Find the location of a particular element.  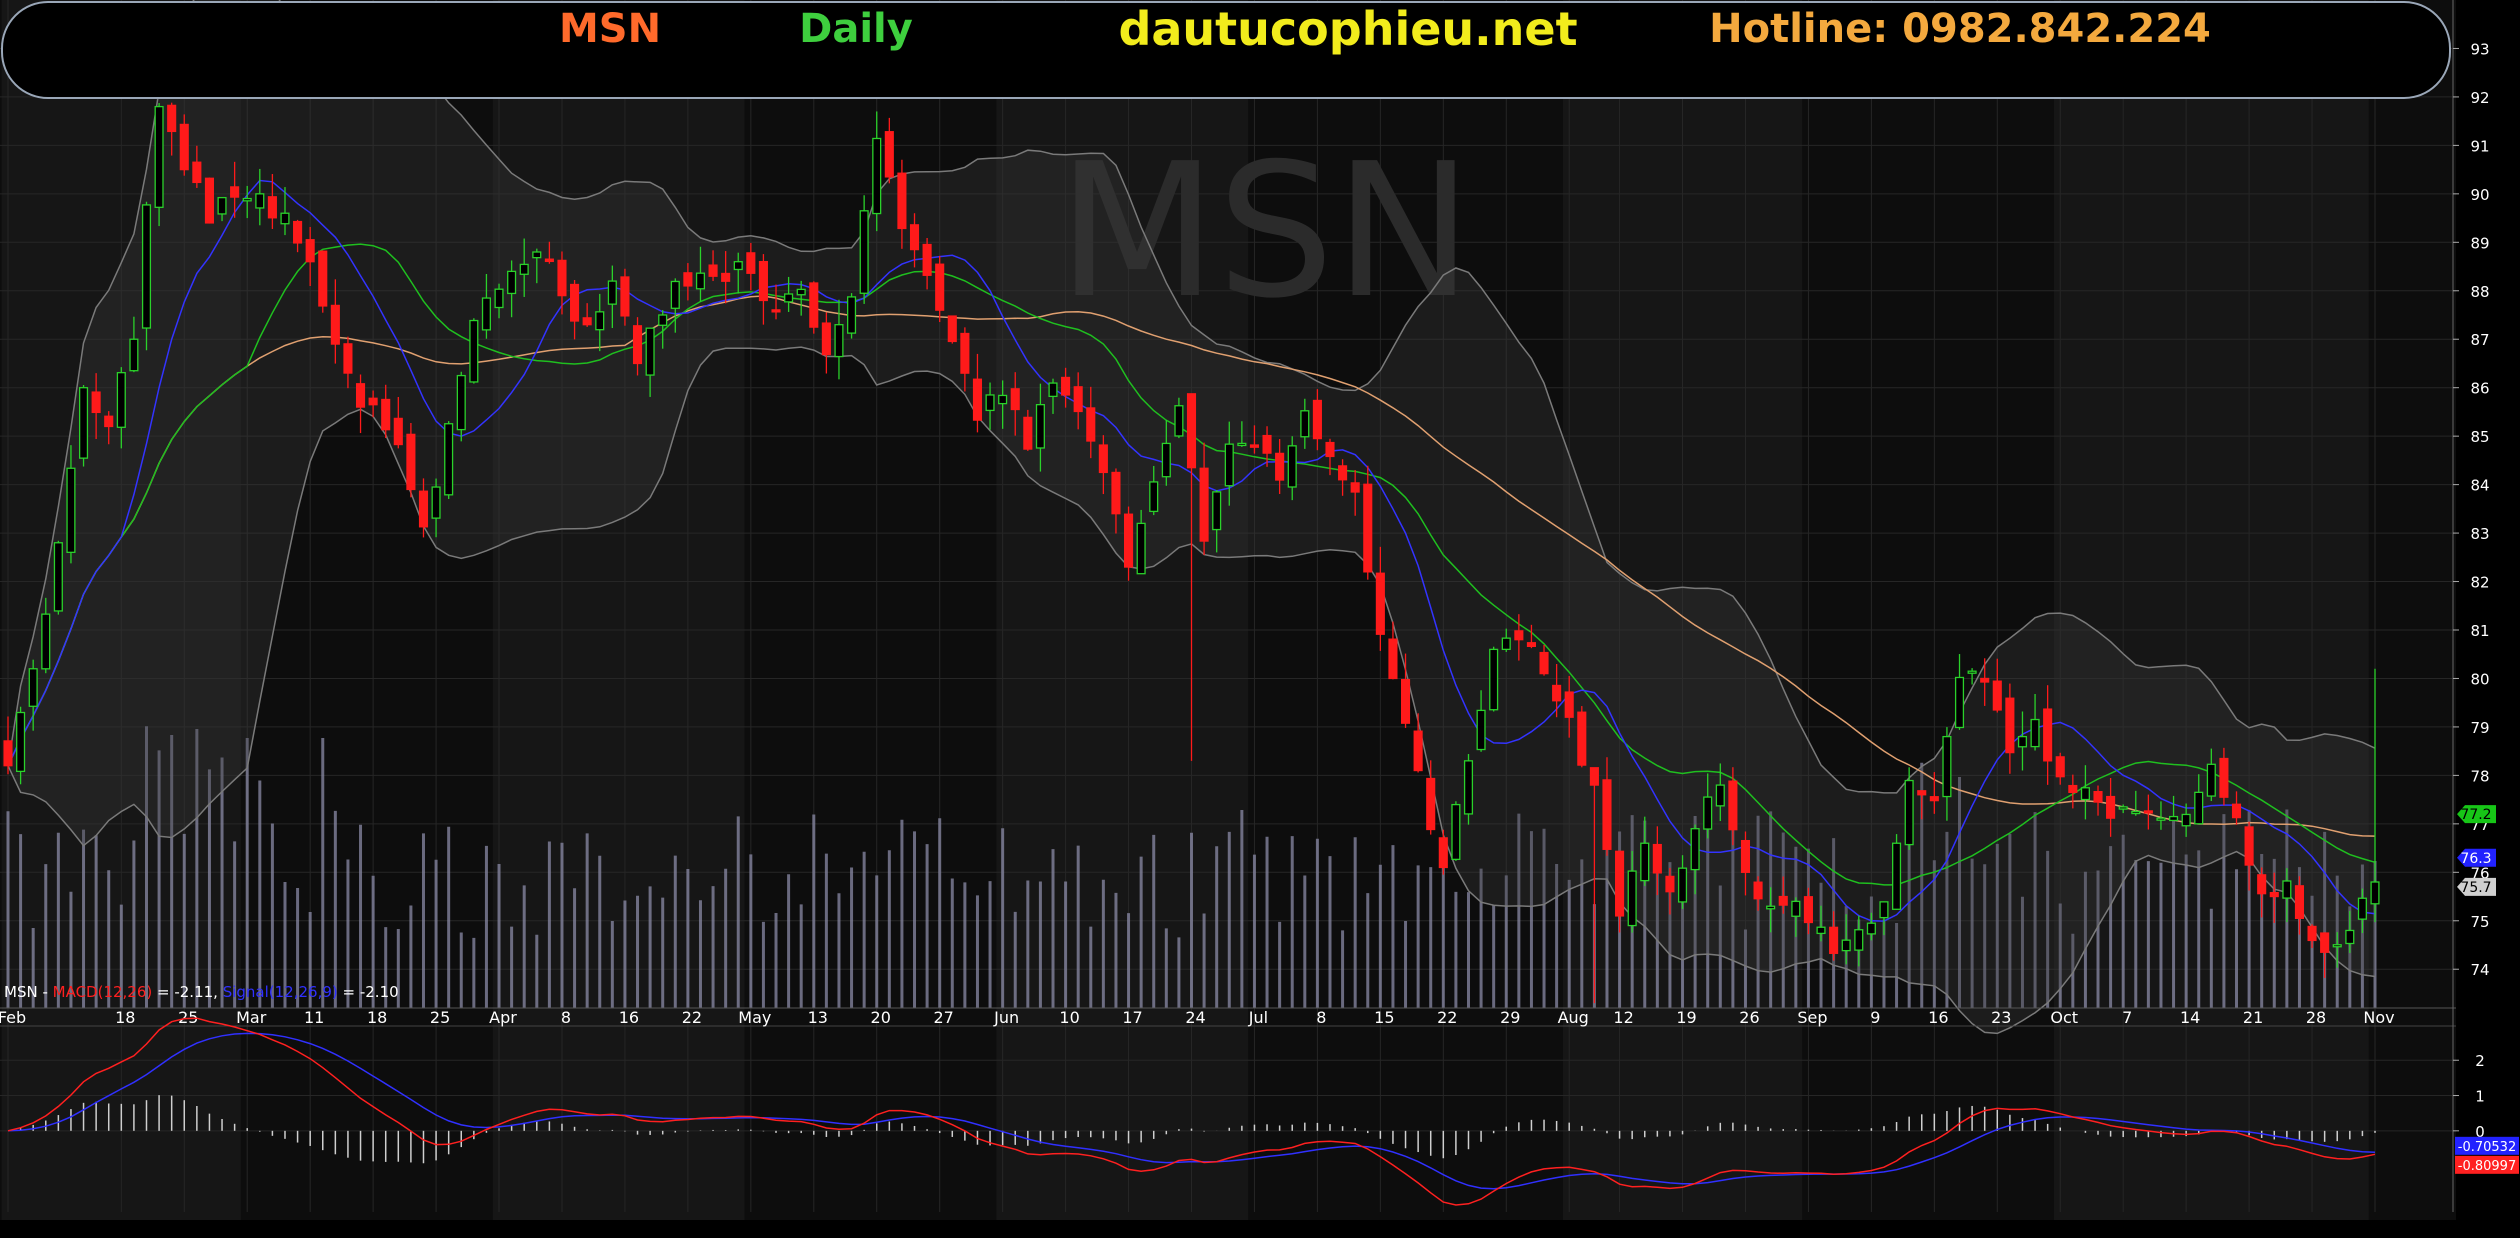

axis-background is located at coordinates (2488, 619).